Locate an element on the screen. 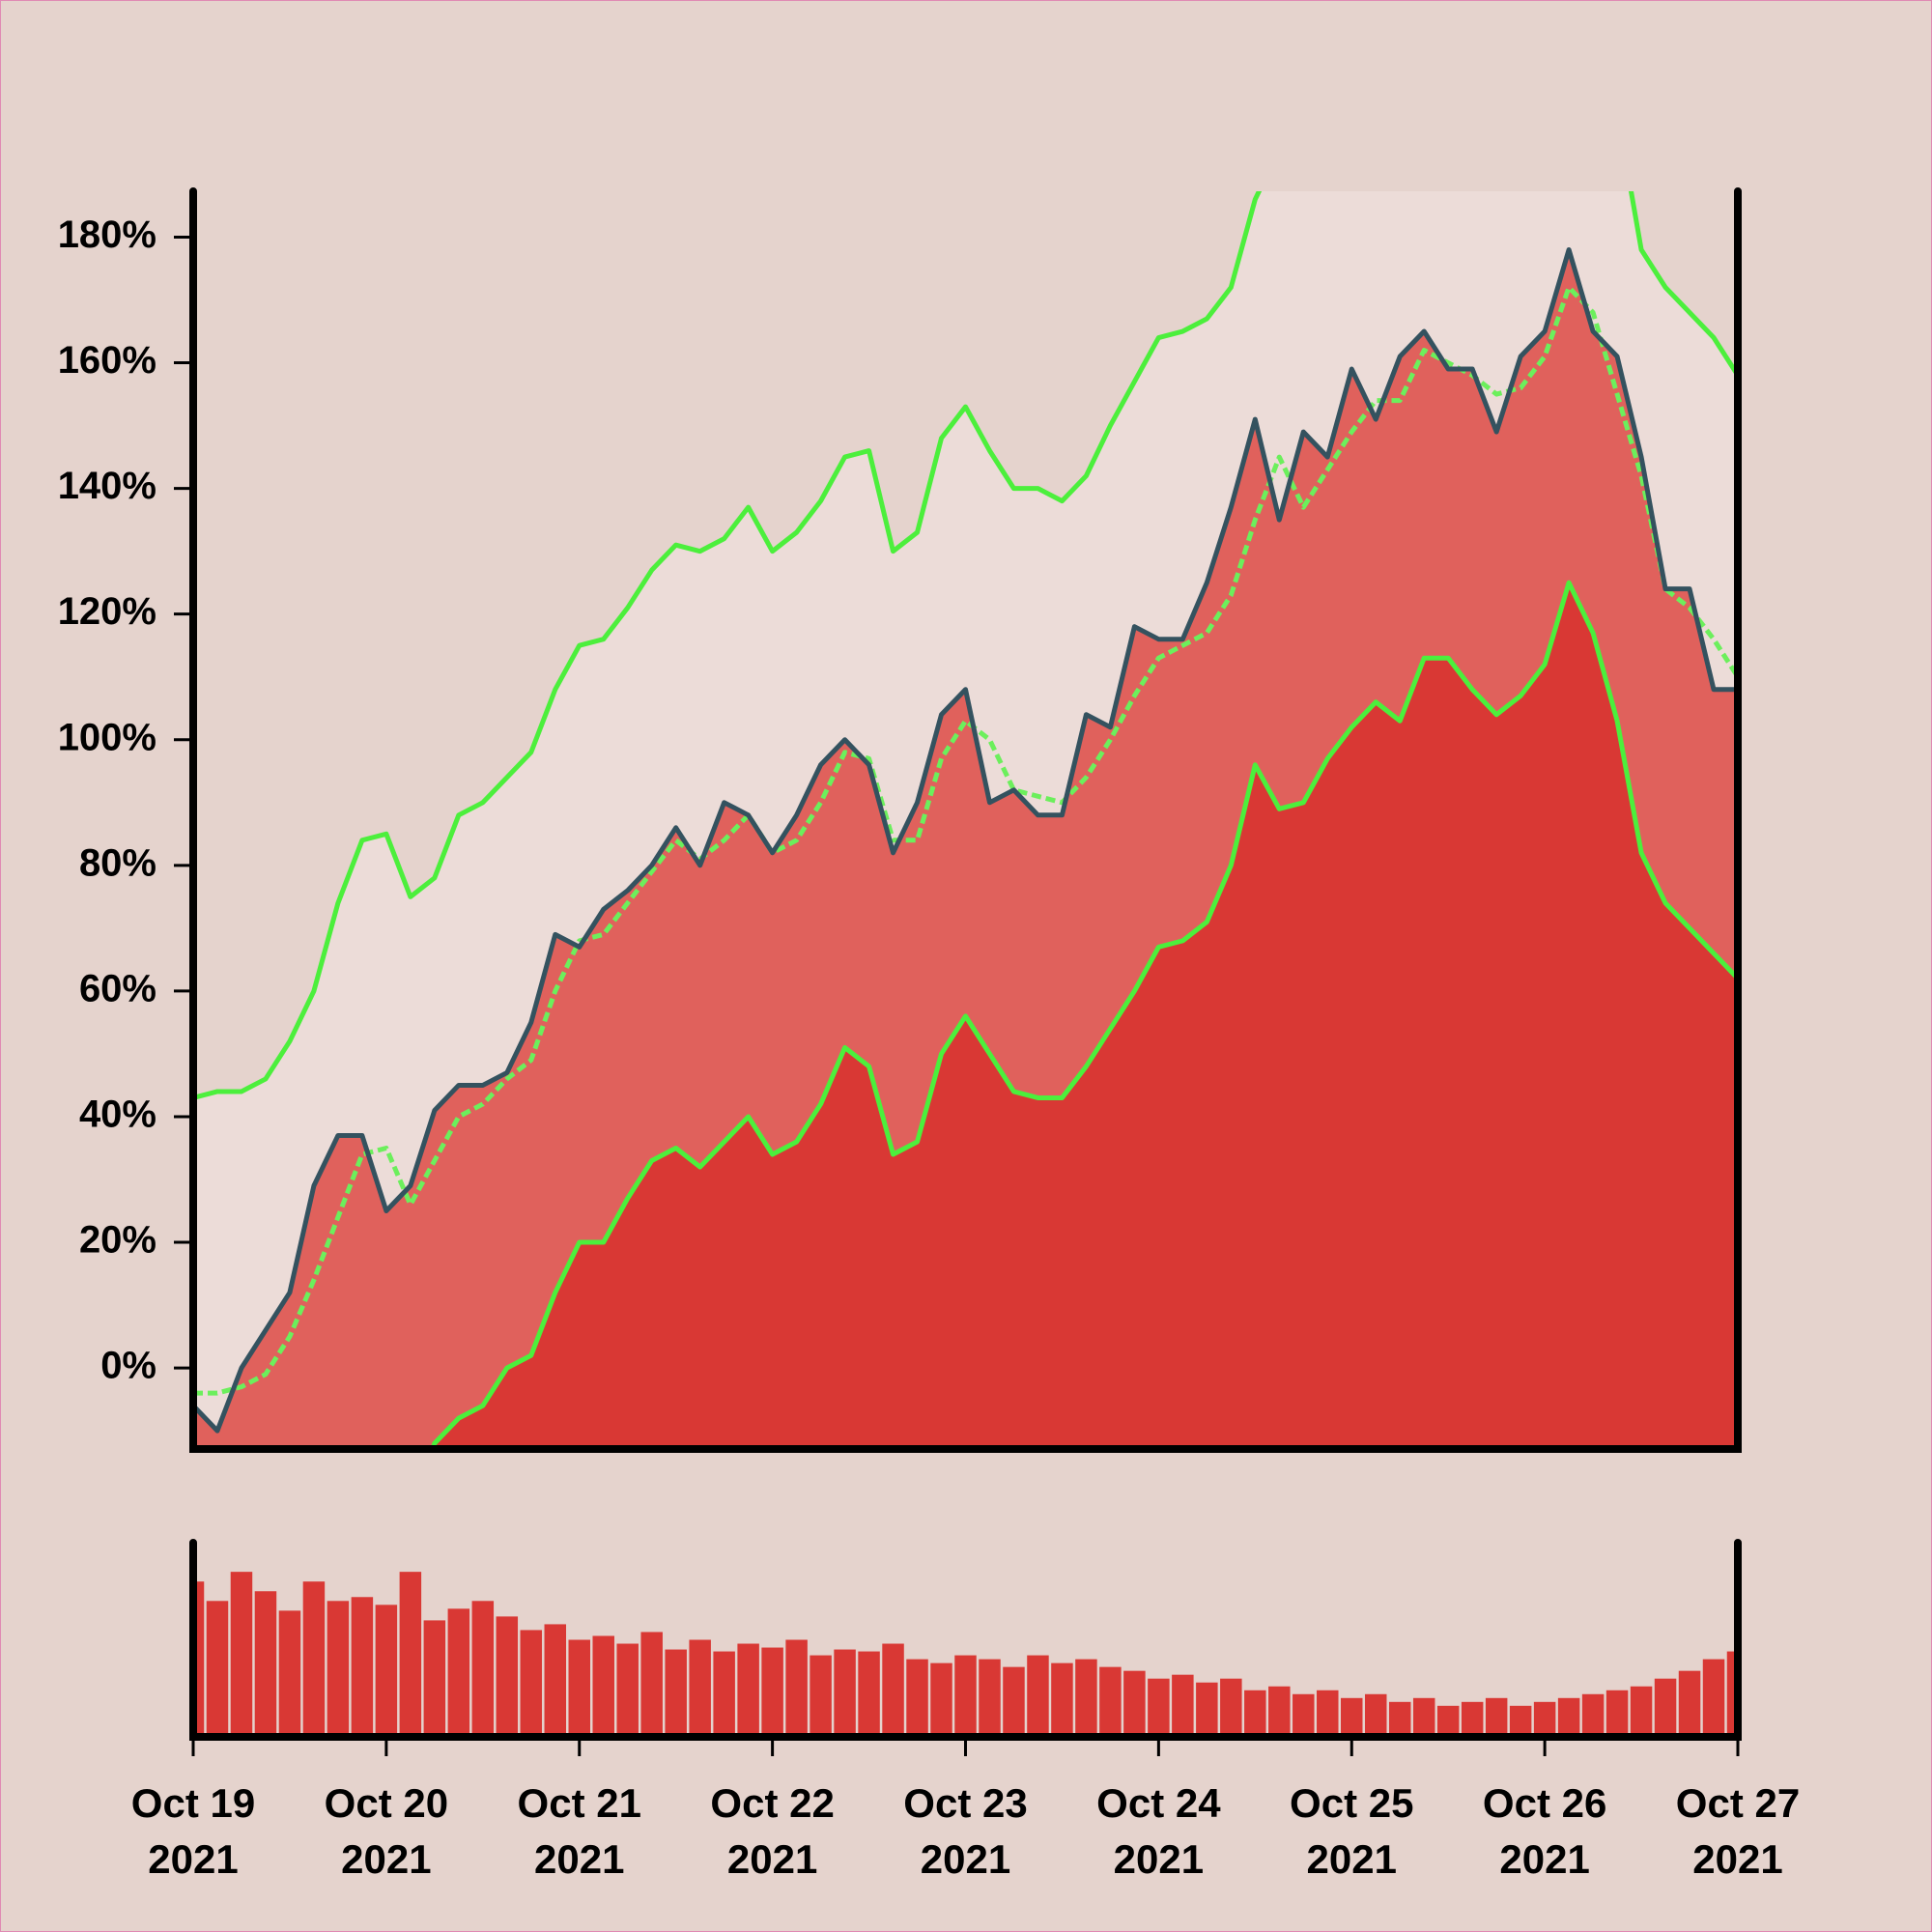  y-tick-label: 120% is located at coordinates (107, 611).